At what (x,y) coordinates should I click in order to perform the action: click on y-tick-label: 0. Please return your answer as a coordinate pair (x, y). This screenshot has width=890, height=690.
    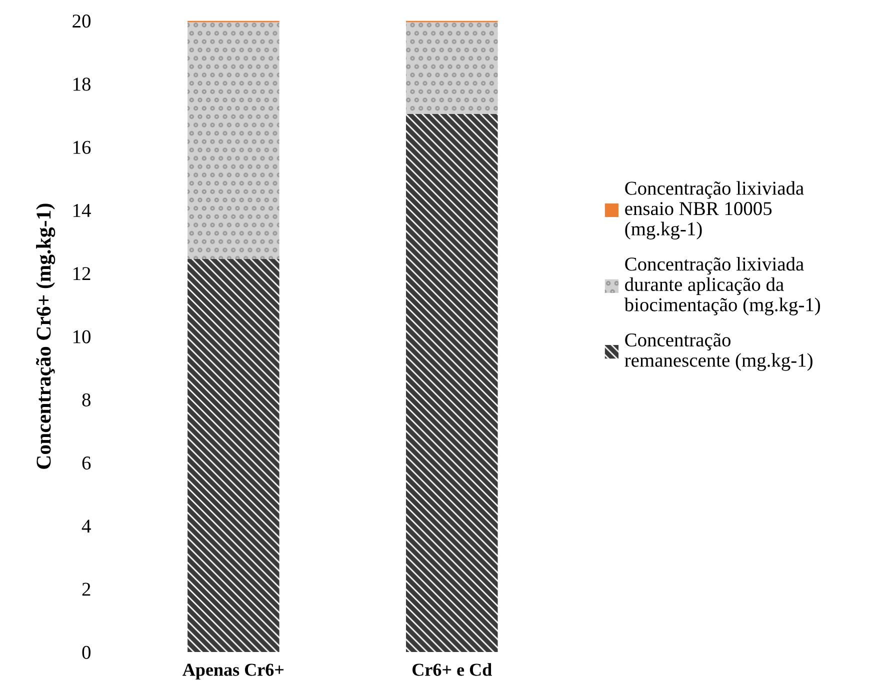
    Looking at the image, I should click on (86, 652).